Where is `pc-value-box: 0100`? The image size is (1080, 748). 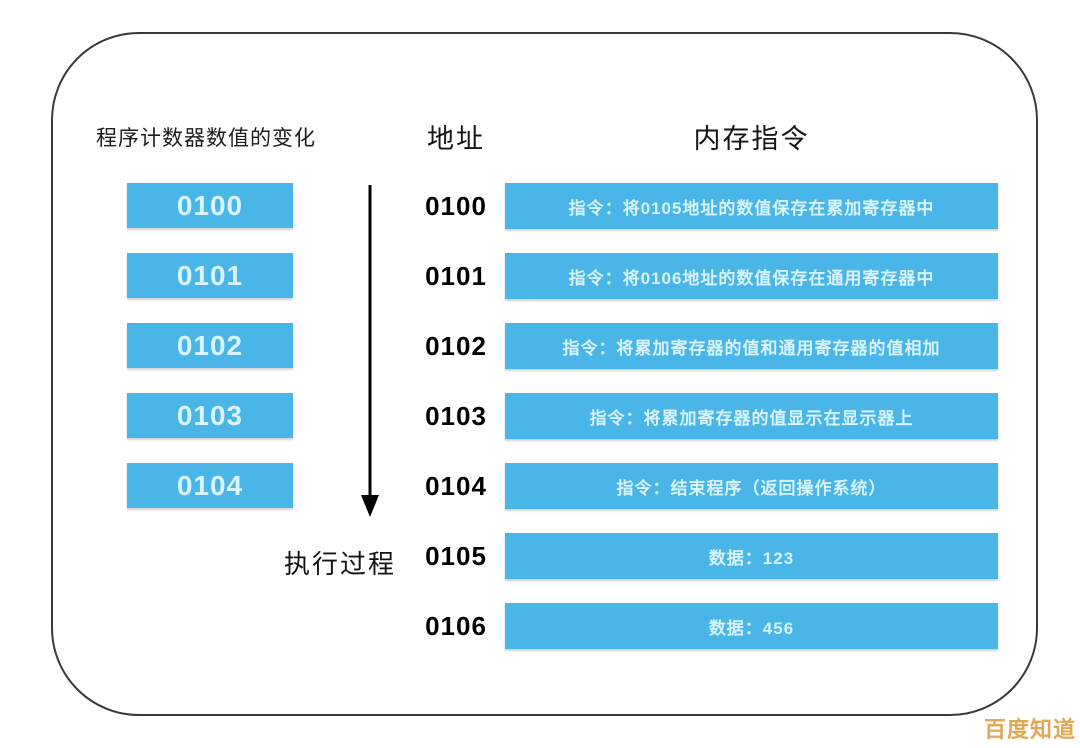 pc-value-box: 0100 is located at coordinates (210, 205).